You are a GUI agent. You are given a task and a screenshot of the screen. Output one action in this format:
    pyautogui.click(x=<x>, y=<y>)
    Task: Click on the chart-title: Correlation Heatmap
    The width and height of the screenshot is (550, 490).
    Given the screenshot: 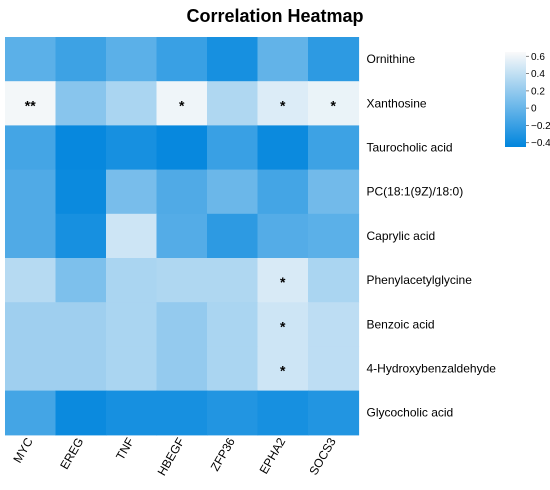 What is the action you would take?
    pyautogui.click(x=274, y=16)
    